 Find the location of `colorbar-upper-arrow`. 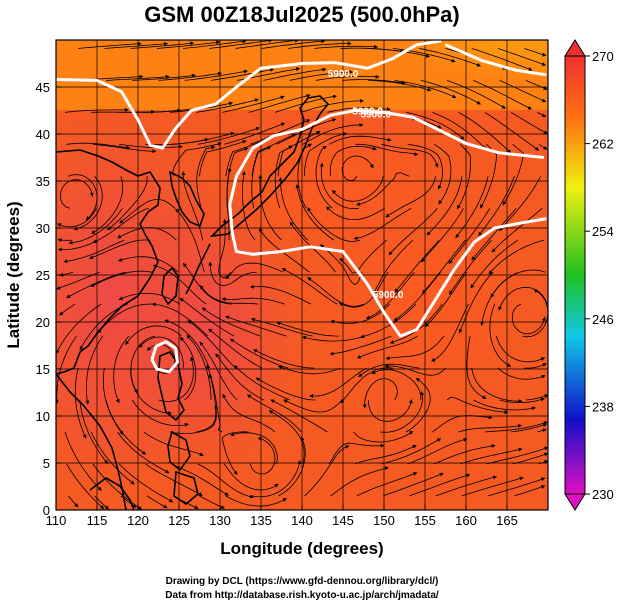

colorbar-upper-arrow is located at coordinates (575, 48).